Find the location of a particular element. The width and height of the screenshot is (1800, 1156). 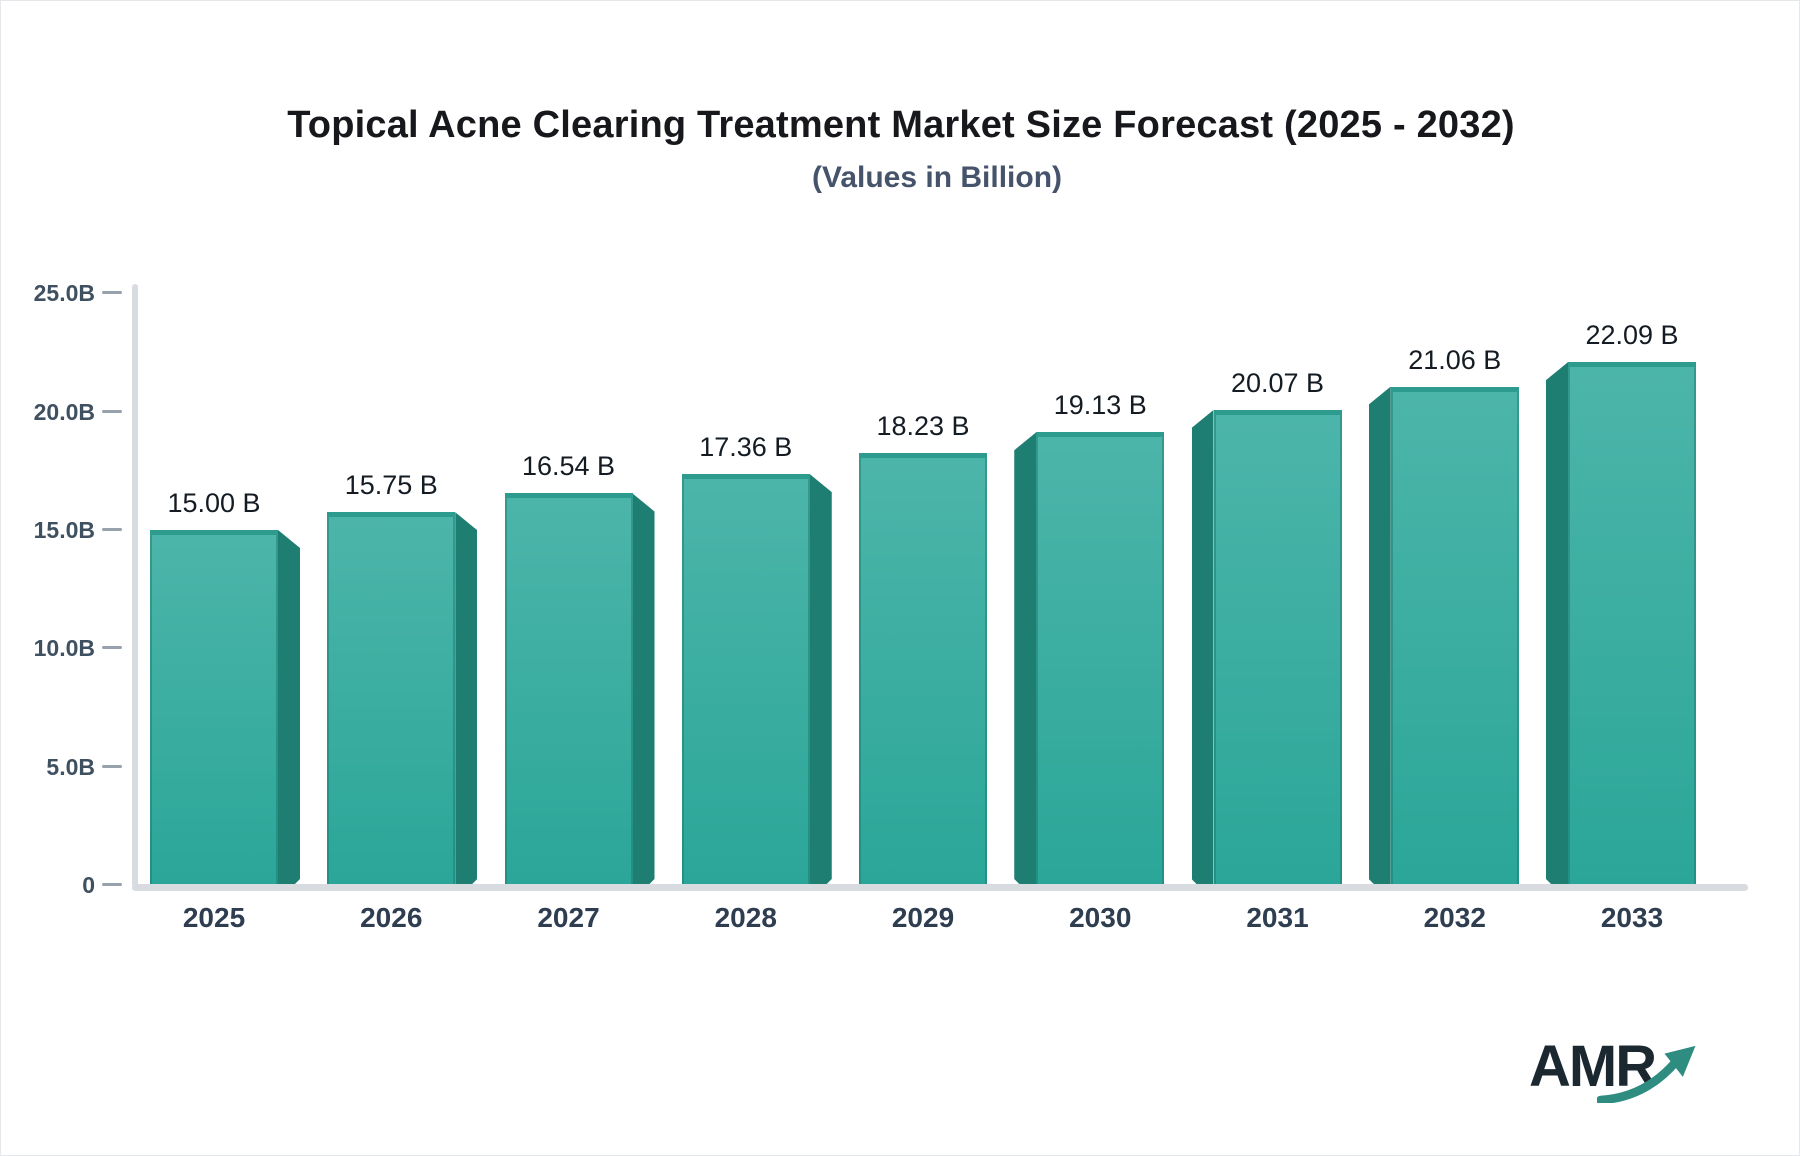

y-tick-label-20.0B: 20.0B is located at coordinates (64, 411).